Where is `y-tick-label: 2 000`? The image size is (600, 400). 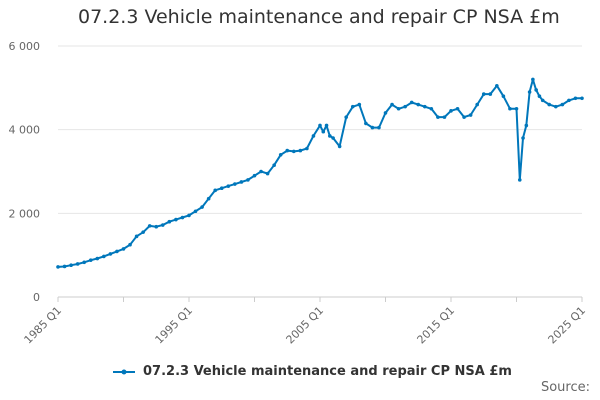
y-tick-label: 2 000 is located at coordinates (25, 213).